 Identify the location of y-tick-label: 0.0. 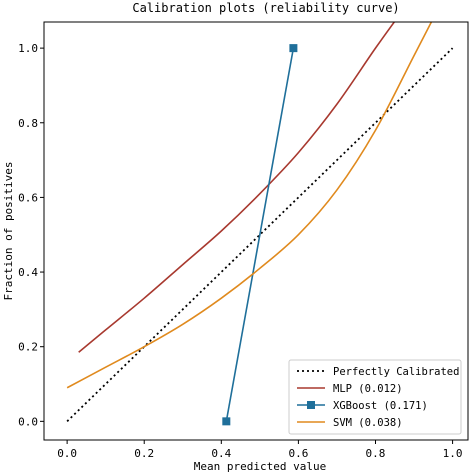
(28, 421).